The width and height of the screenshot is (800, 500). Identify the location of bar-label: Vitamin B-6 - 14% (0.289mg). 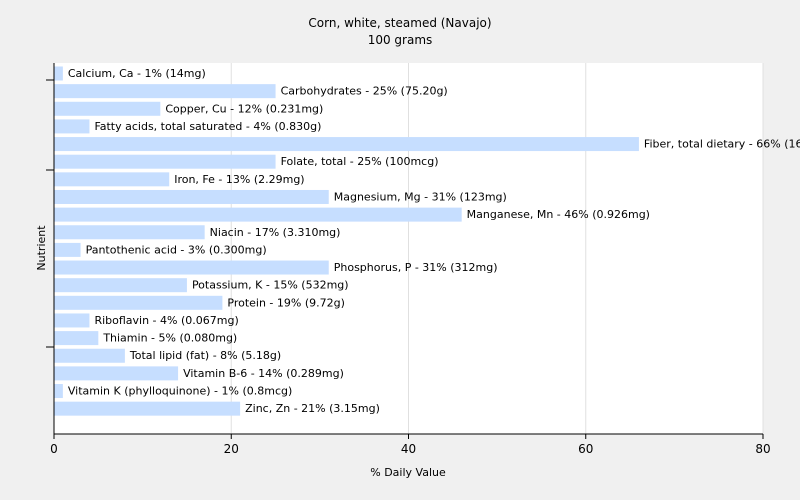
(263, 373).